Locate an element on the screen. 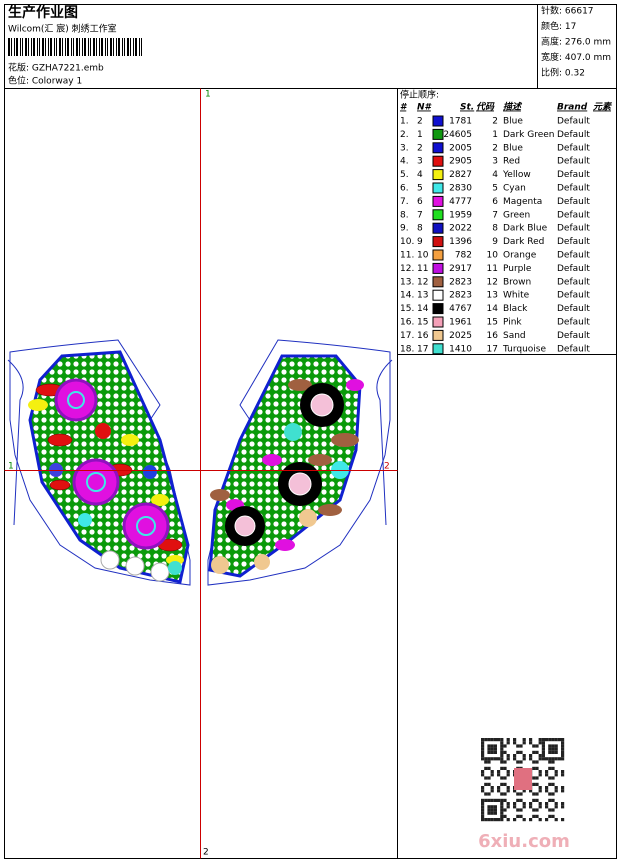 The image size is (620, 864). embroidery-right is located at coordinates (300, 462).